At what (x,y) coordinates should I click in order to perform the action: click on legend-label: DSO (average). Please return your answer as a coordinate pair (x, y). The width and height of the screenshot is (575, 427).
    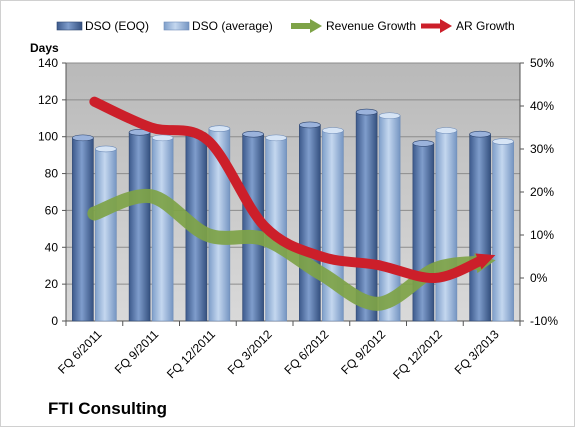
    Looking at the image, I should click on (232, 26).